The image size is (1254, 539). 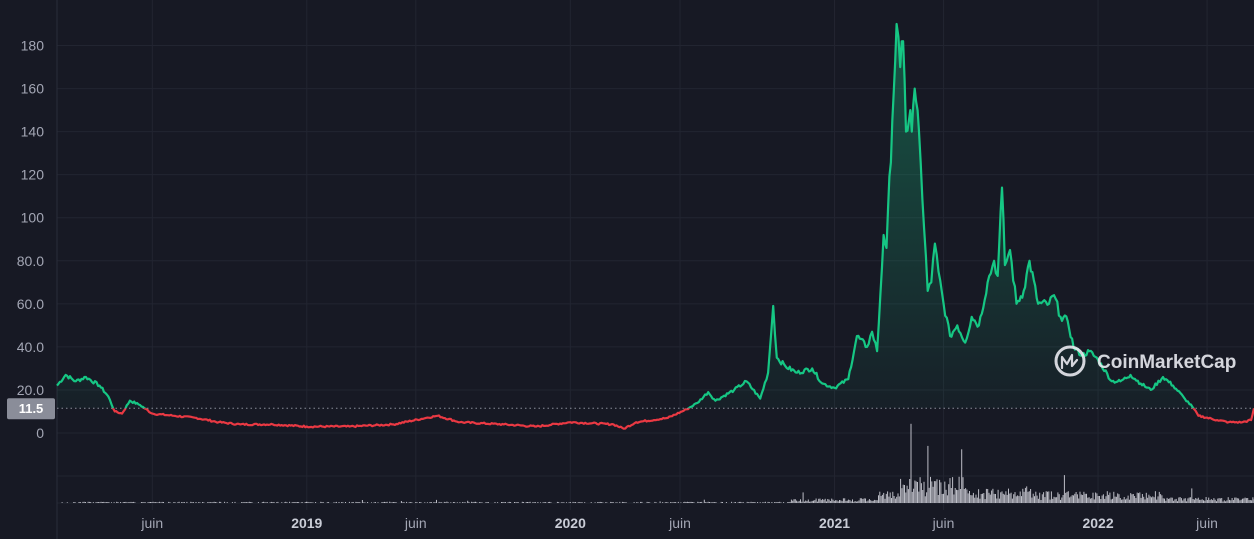 I want to click on x-tick-label: 2019, so click(x=306, y=523).